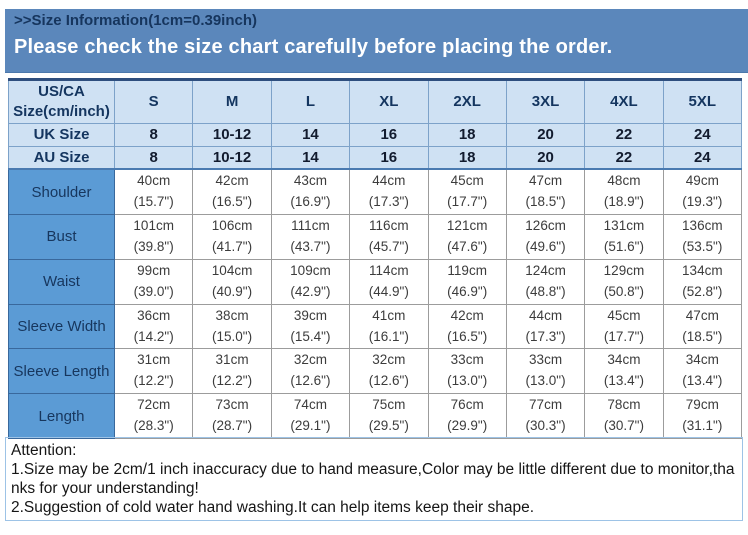 Image resolution: width=748 pixels, height=535 pixels. I want to click on measurement-cell: 121cm (47.6"), so click(467, 236).